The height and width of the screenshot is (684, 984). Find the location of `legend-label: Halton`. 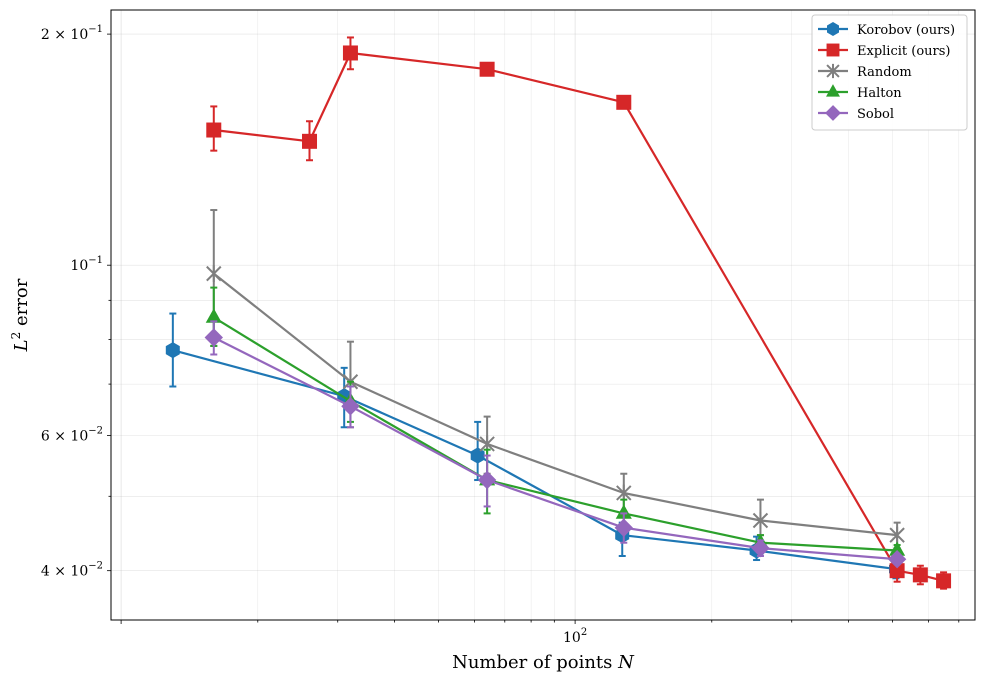

legend-label: Halton is located at coordinates (879, 93).